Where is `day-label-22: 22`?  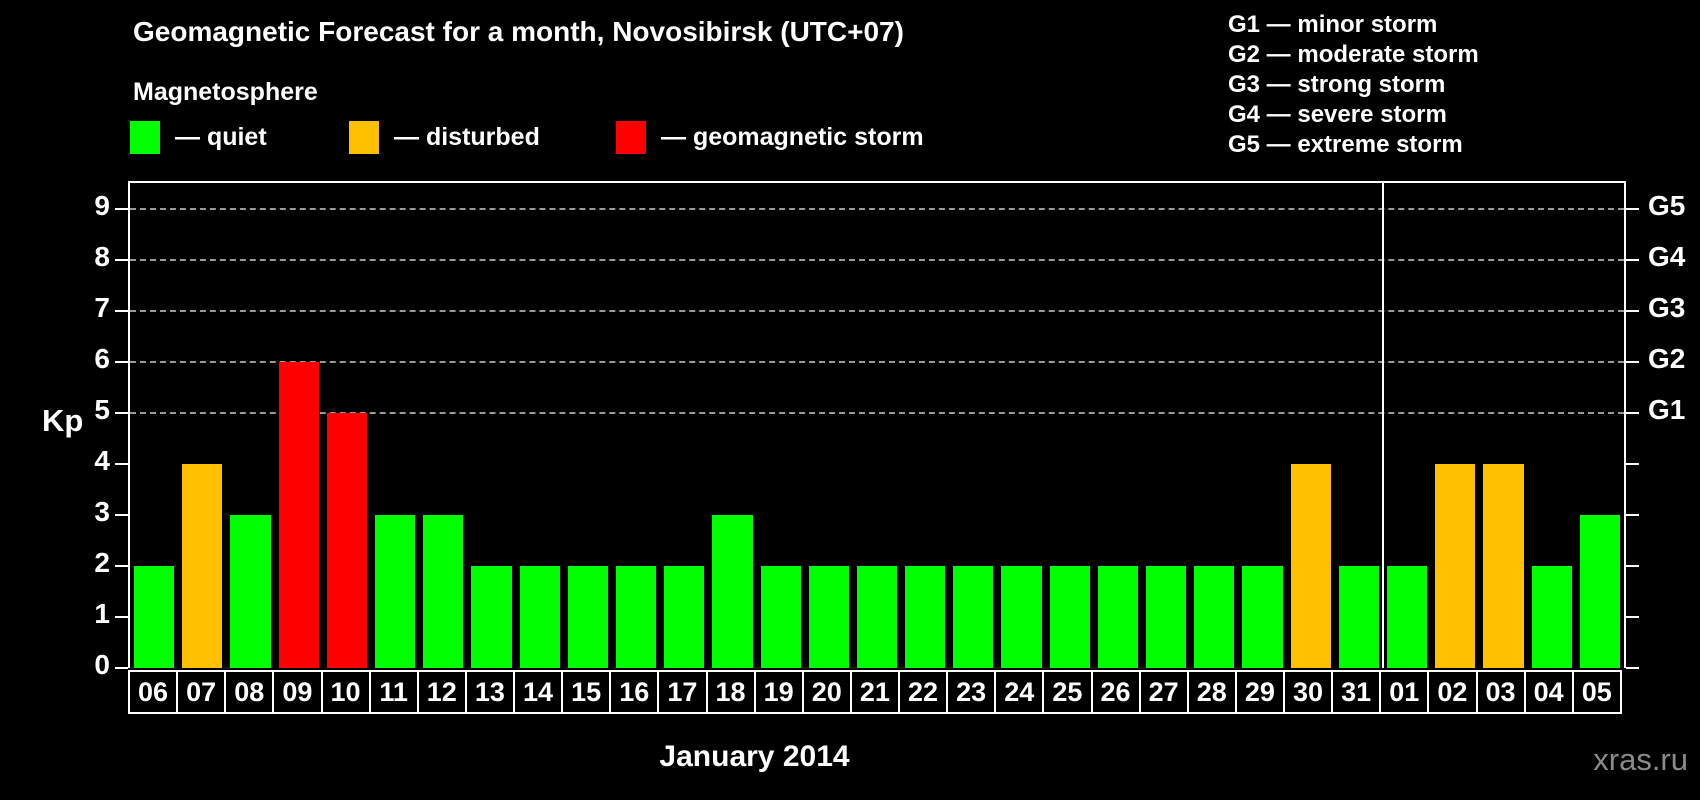
day-label-22: 22 is located at coordinates (922, 692).